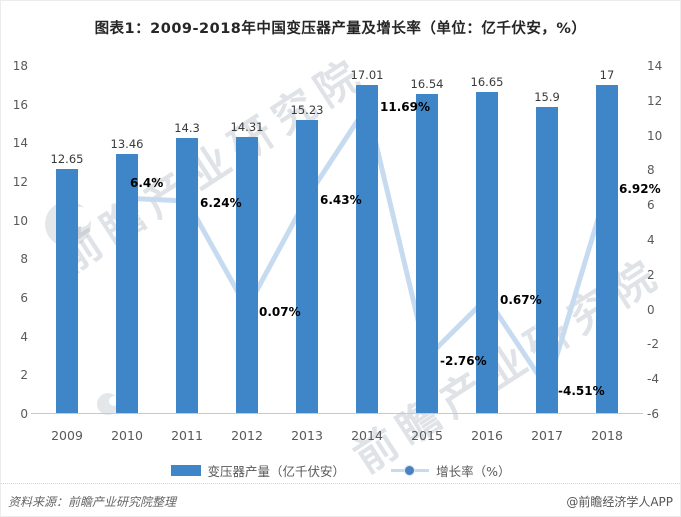 The height and width of the screenshot is (517, 681). I want to click on bar-2012, so click(247, 275).